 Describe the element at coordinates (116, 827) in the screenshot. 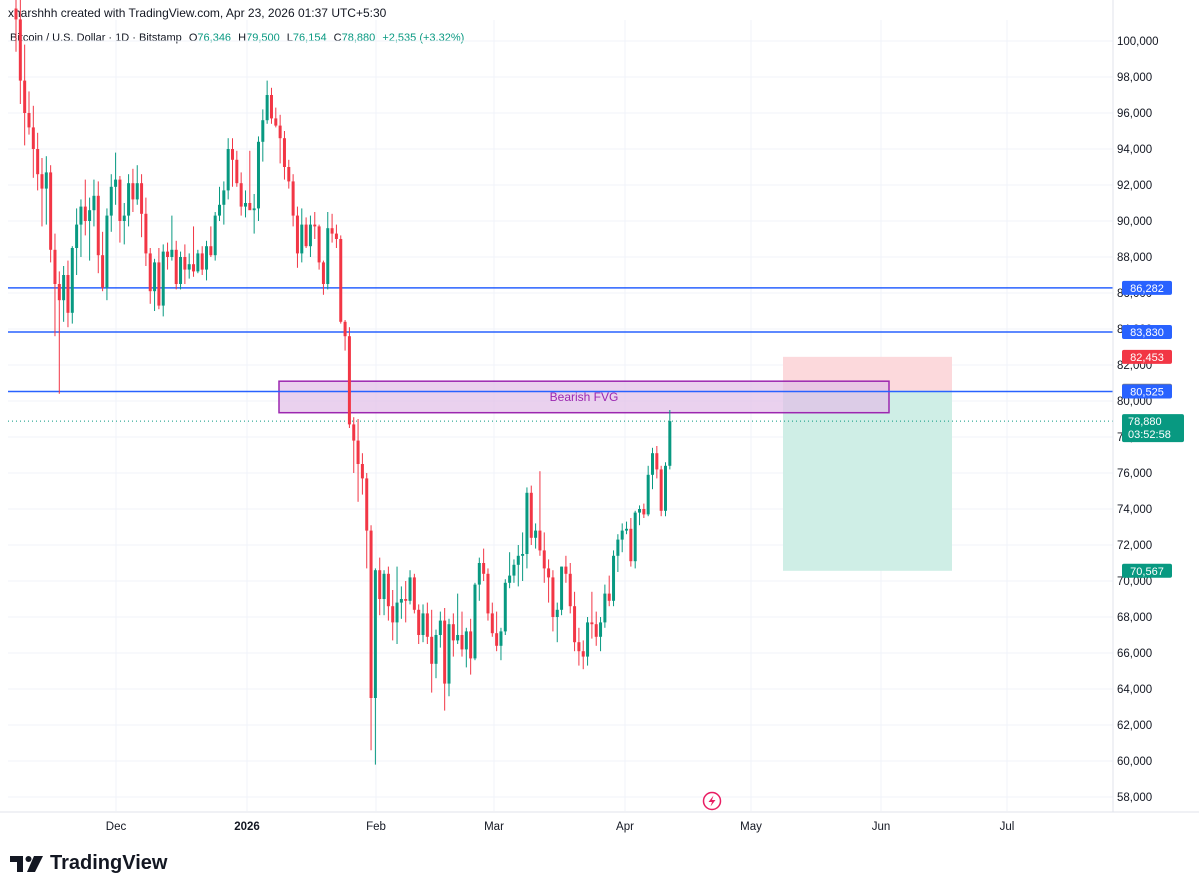

I see `x-tick-label: Dec` at that location.